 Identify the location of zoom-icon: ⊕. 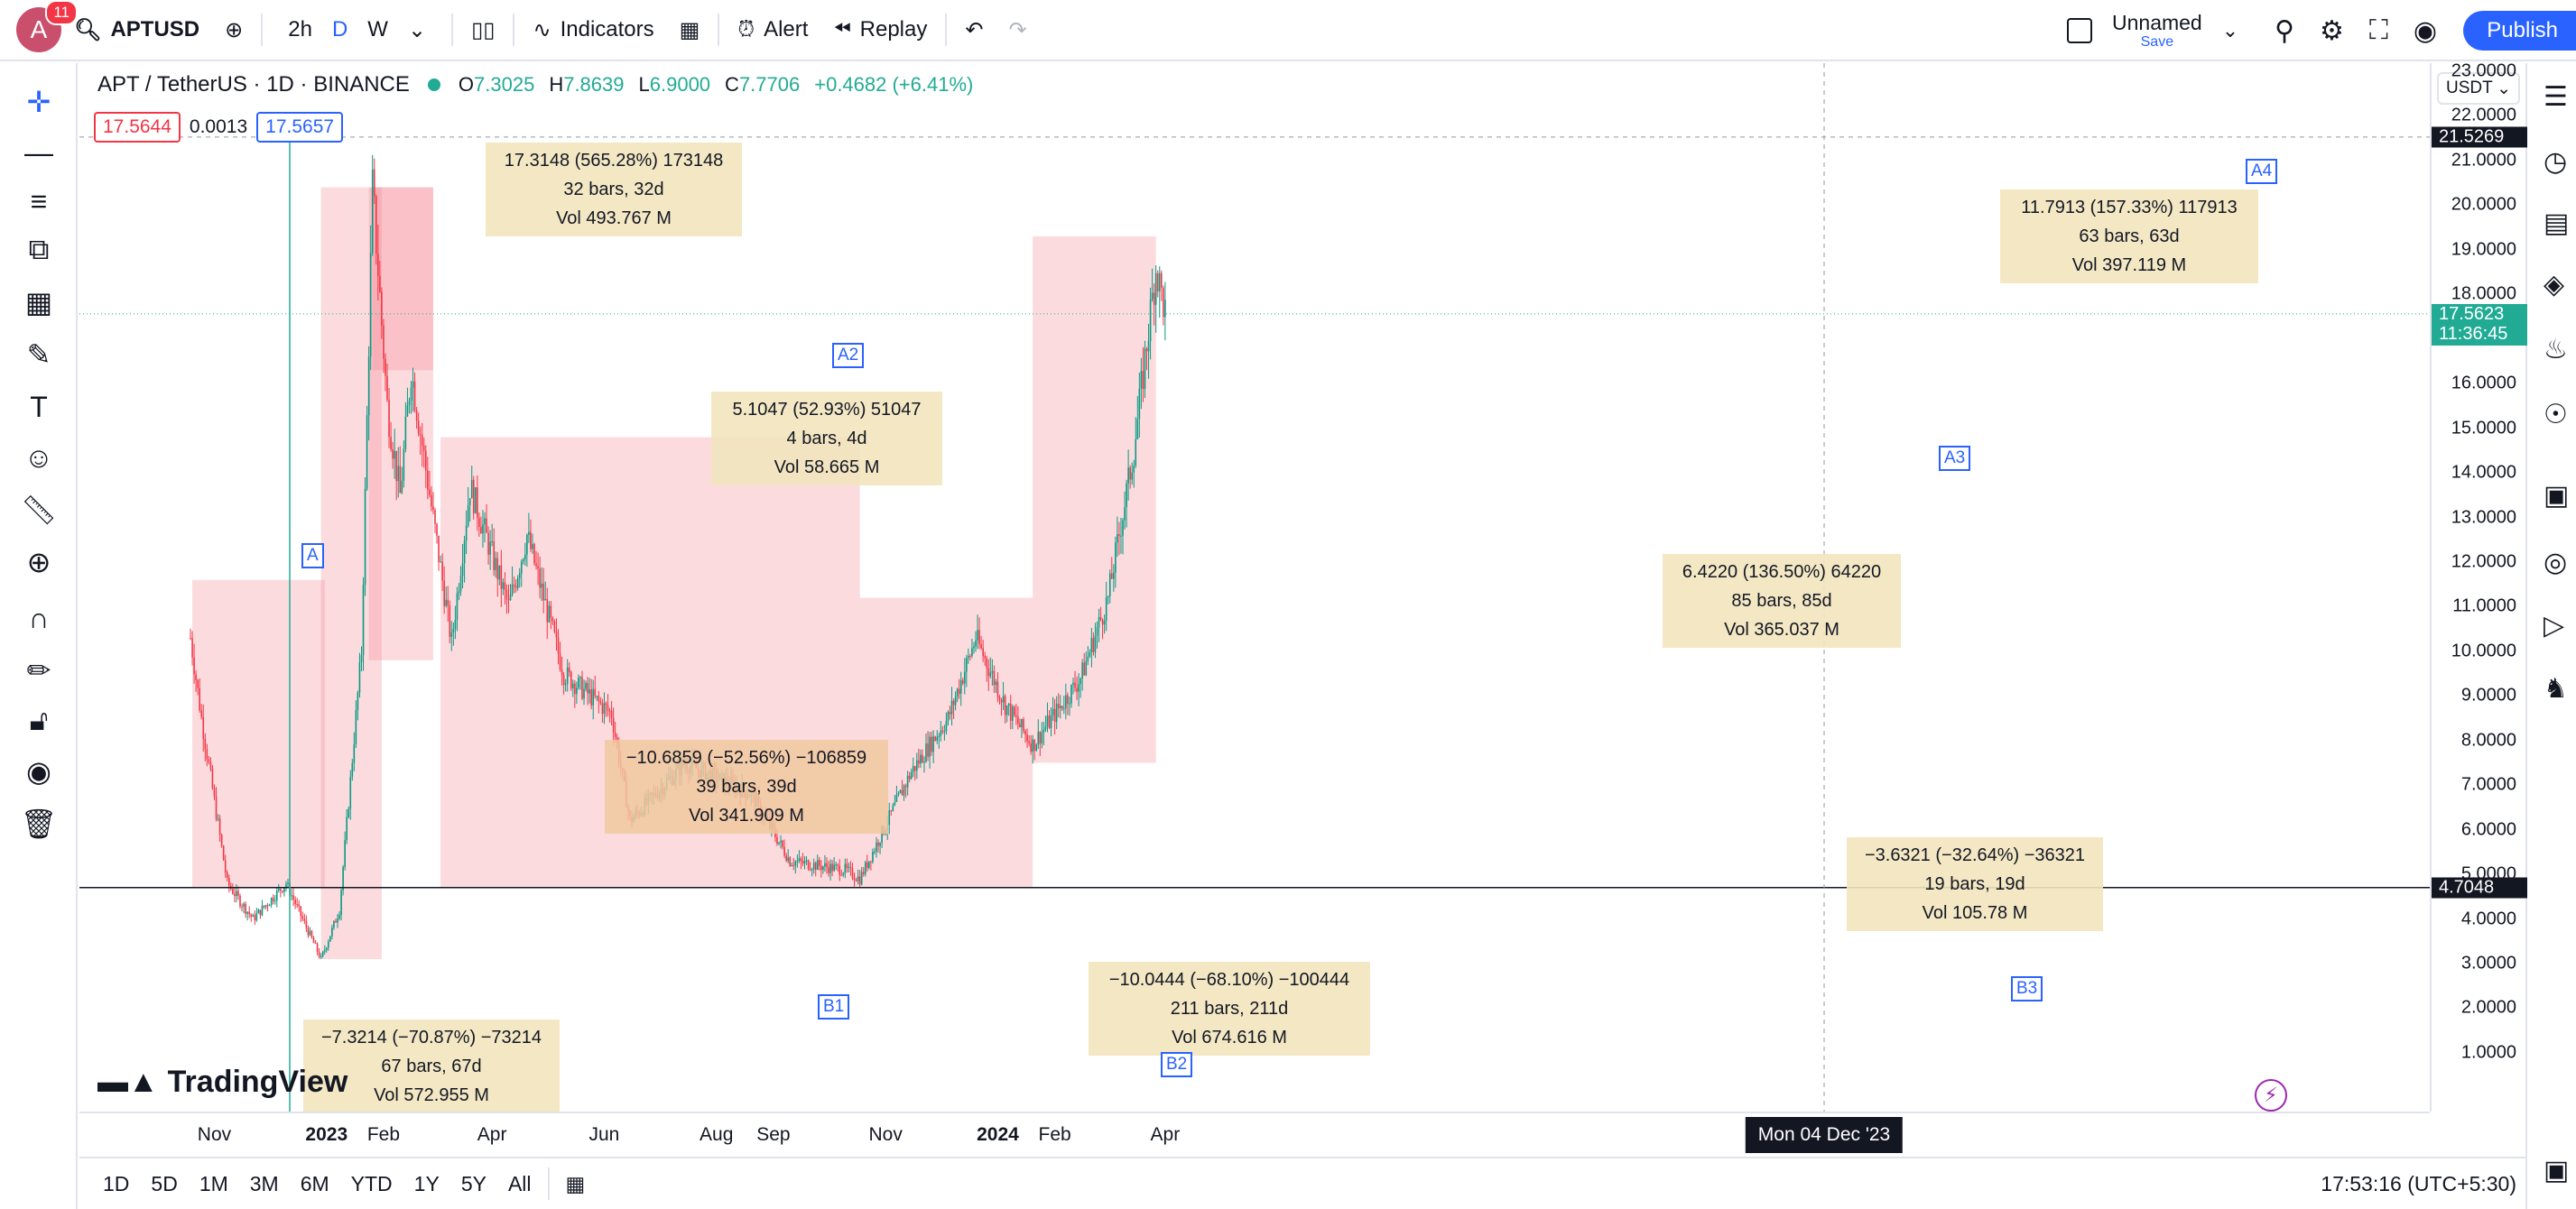
(38, 562).